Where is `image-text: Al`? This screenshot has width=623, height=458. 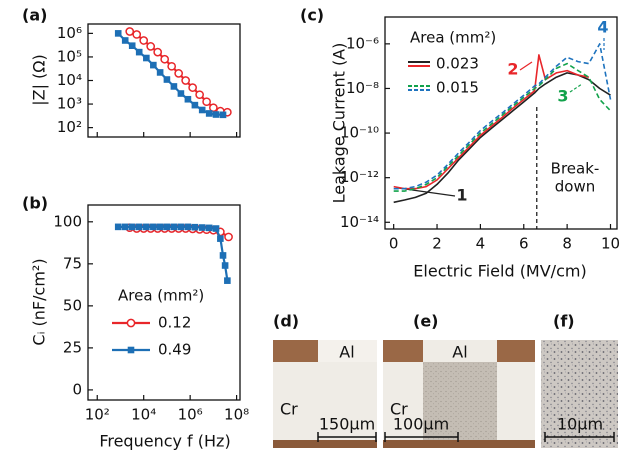
image-text: Al is located at coordinates (346, 352).